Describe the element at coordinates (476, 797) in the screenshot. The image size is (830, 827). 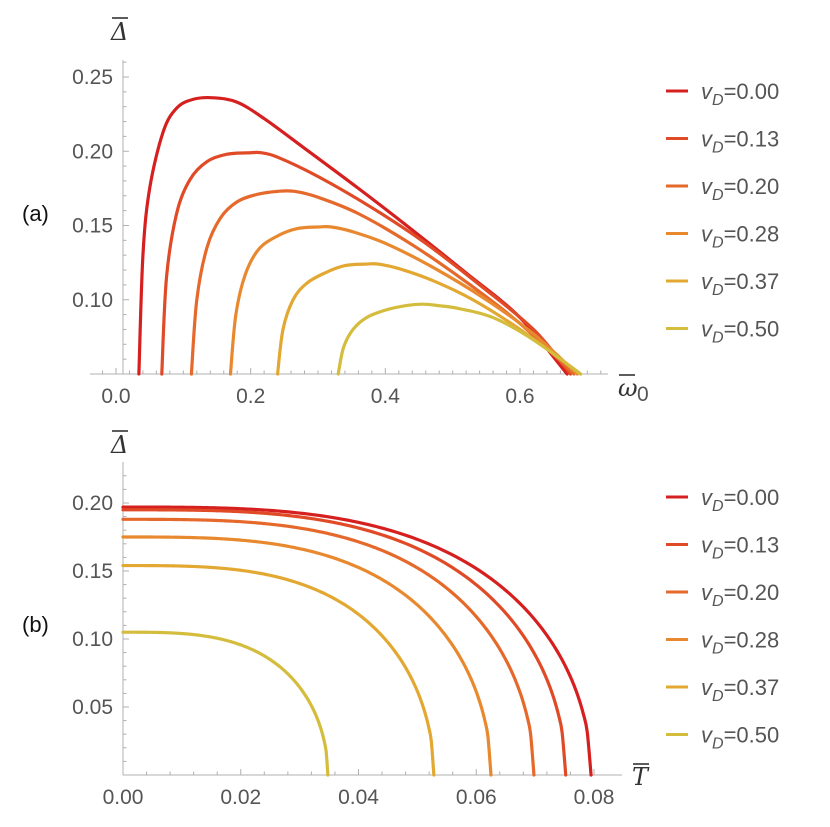
I see `x-tick-label: 0.06` at that location.